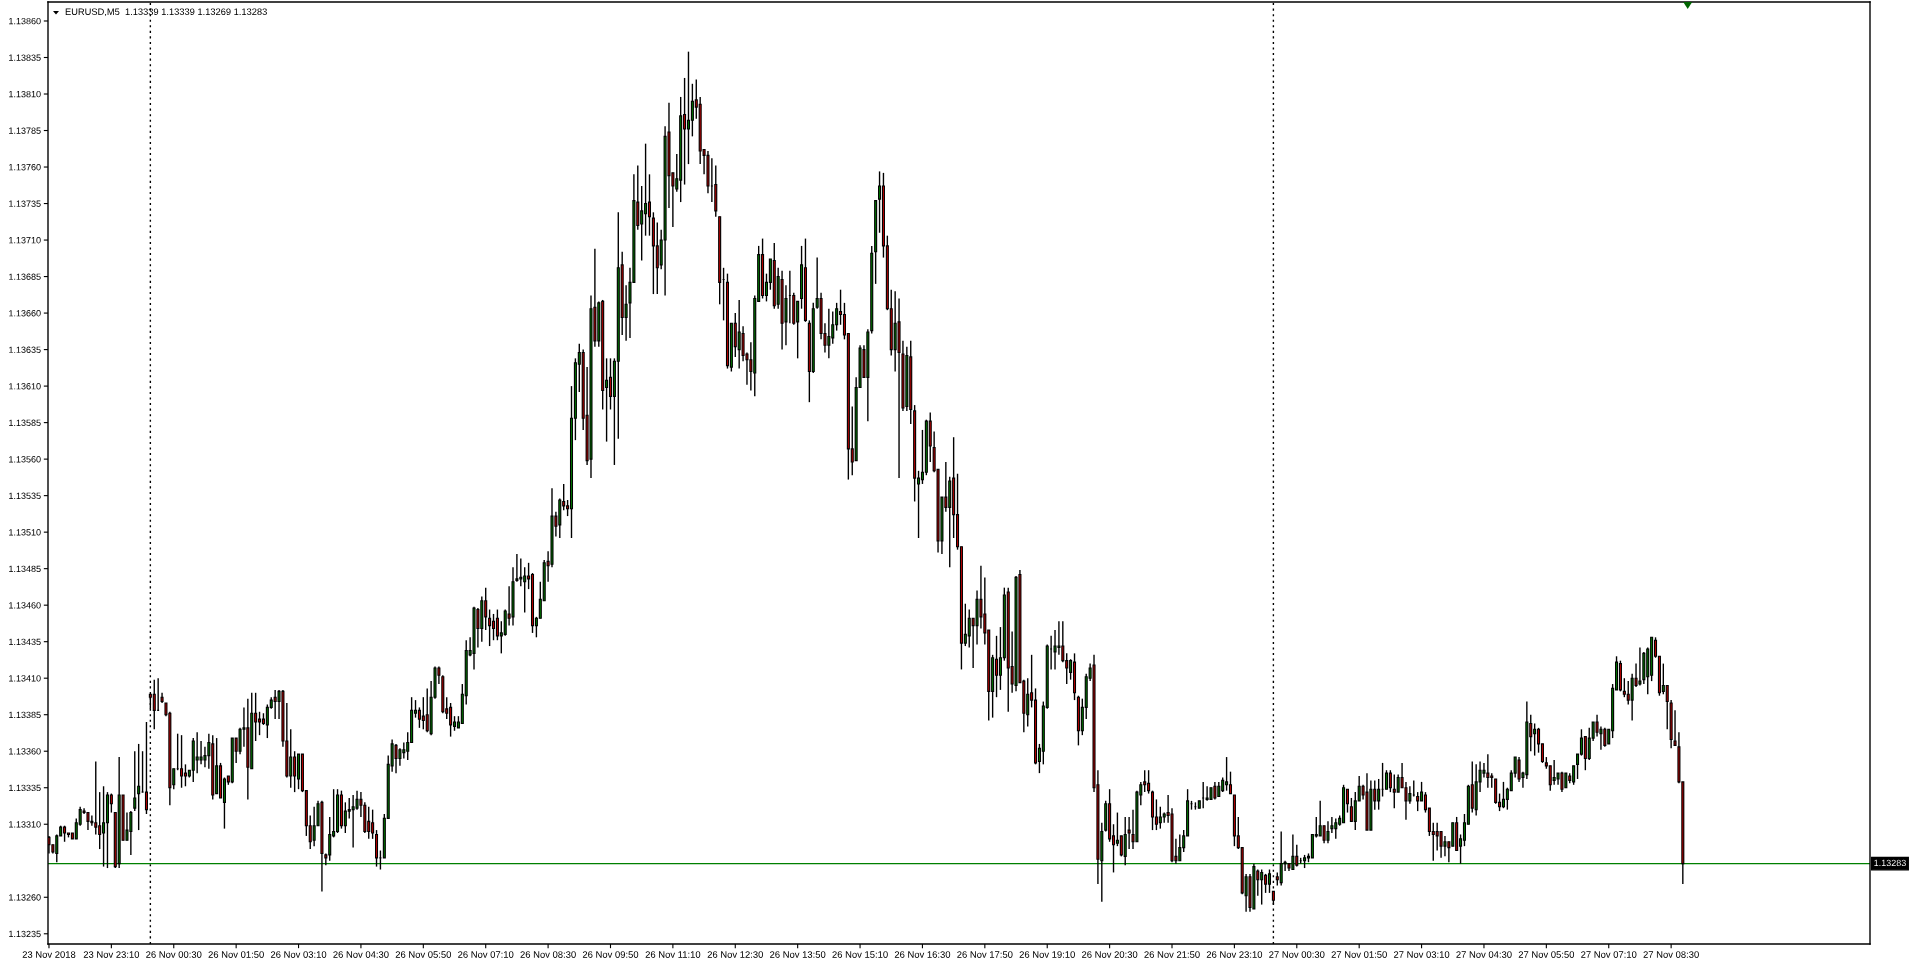 This screenshot has height=967, width=1920. Describe the element at coordinates (1671, 954) in the screenshot. I see `x-tick-label: 27 Nov 08:30` at that location.